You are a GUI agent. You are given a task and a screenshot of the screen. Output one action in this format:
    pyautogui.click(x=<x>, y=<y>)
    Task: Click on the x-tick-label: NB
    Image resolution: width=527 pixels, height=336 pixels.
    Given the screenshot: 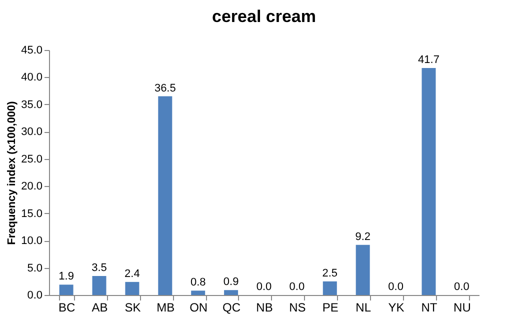 What is the action you would take?
    pyautogui.click(x=264, y=307)
    